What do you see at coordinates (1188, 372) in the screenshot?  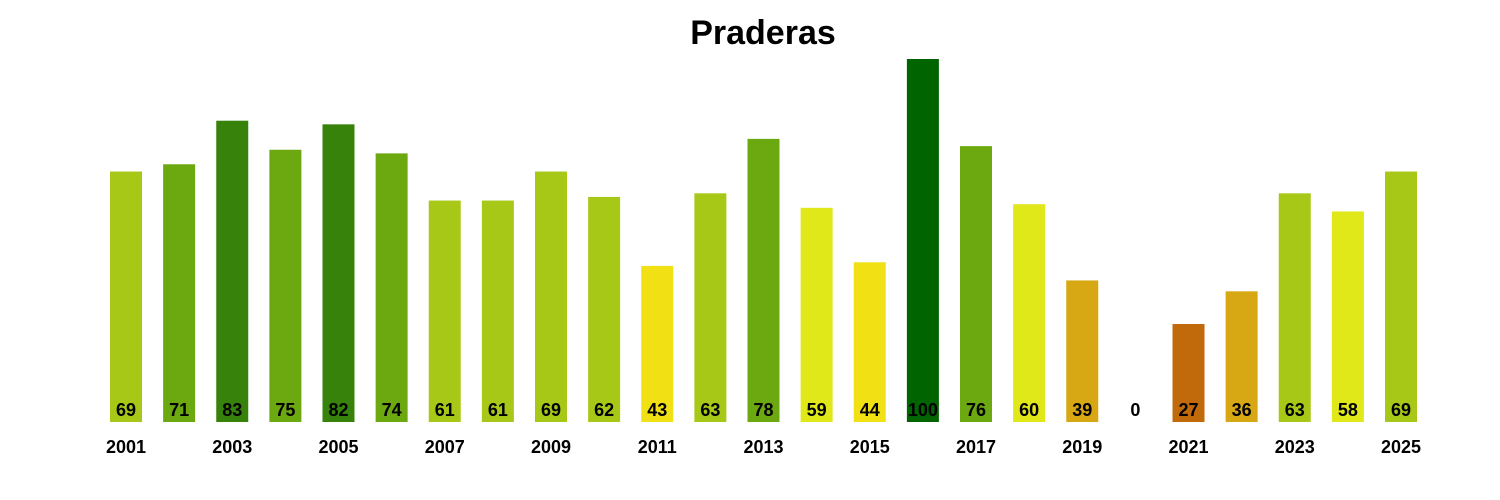 I see `bar-2021` at bounding box center [1188, 372].